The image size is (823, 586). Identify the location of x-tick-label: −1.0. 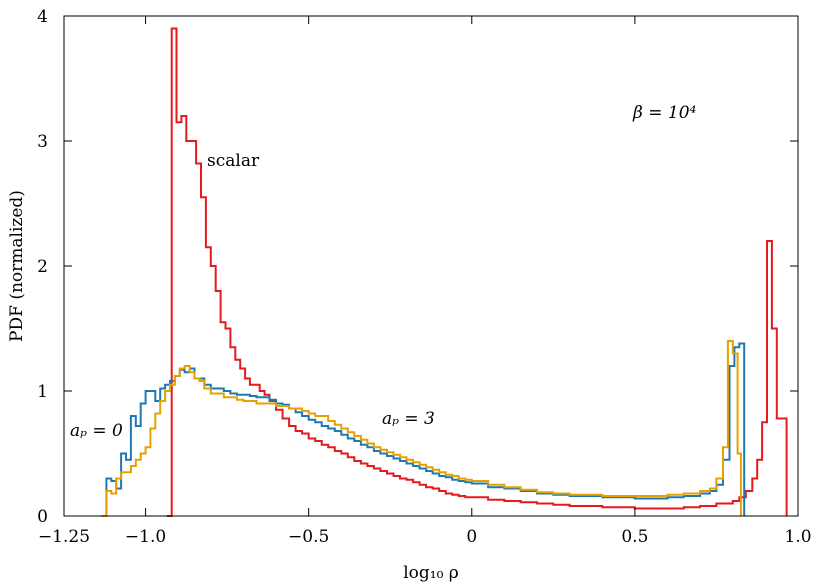
(145, 537).